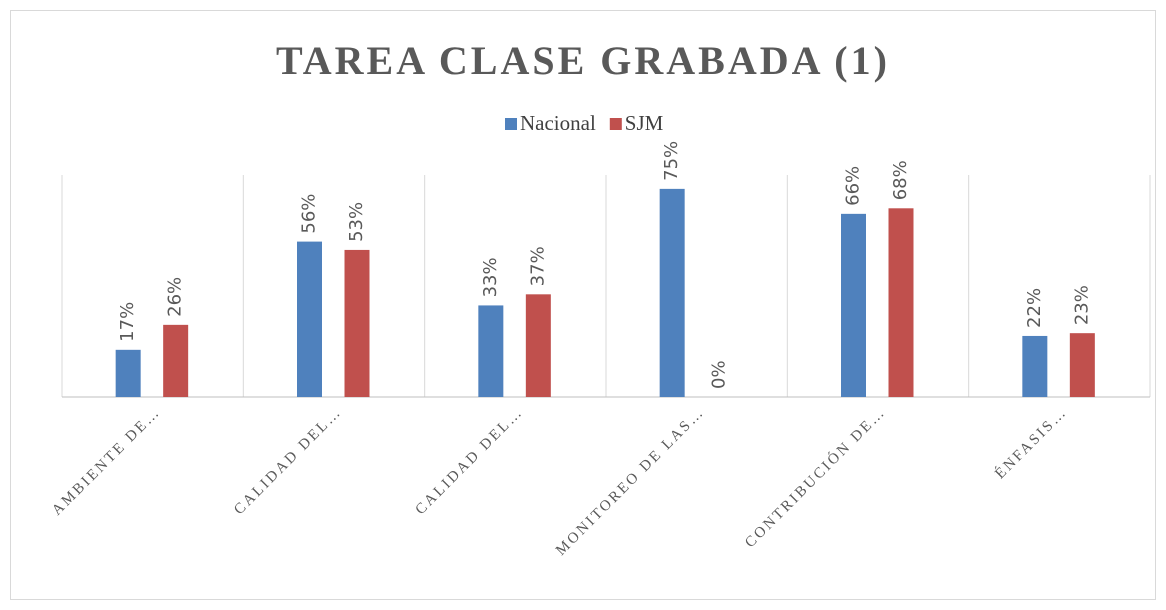 This screenshot has width=1166, height=610. I want to click on data-label: 17%, so click(127, 322).